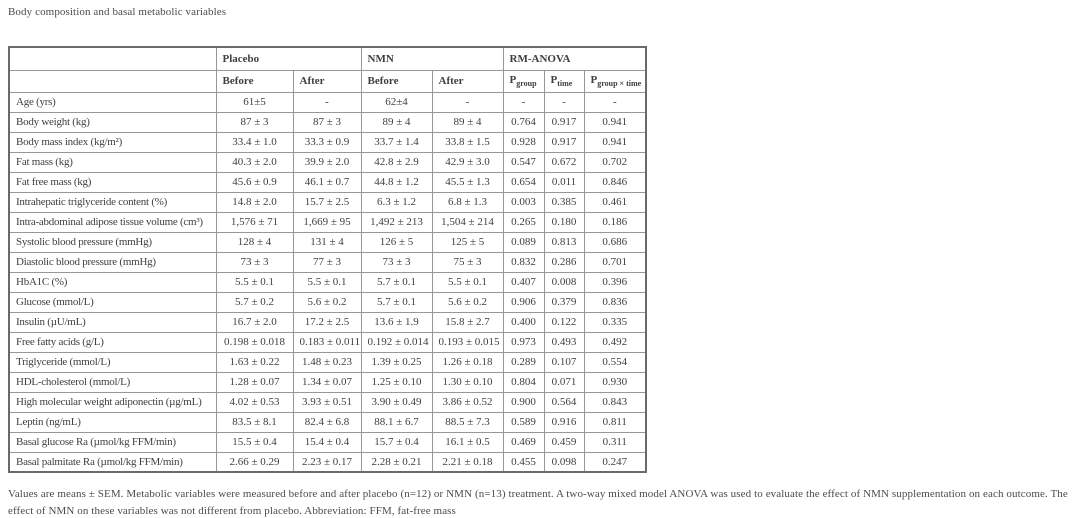 This screenshot has width=1080, height=518. I want to click on value-cell: 5.6 ± 0.2, so click(327, 302).